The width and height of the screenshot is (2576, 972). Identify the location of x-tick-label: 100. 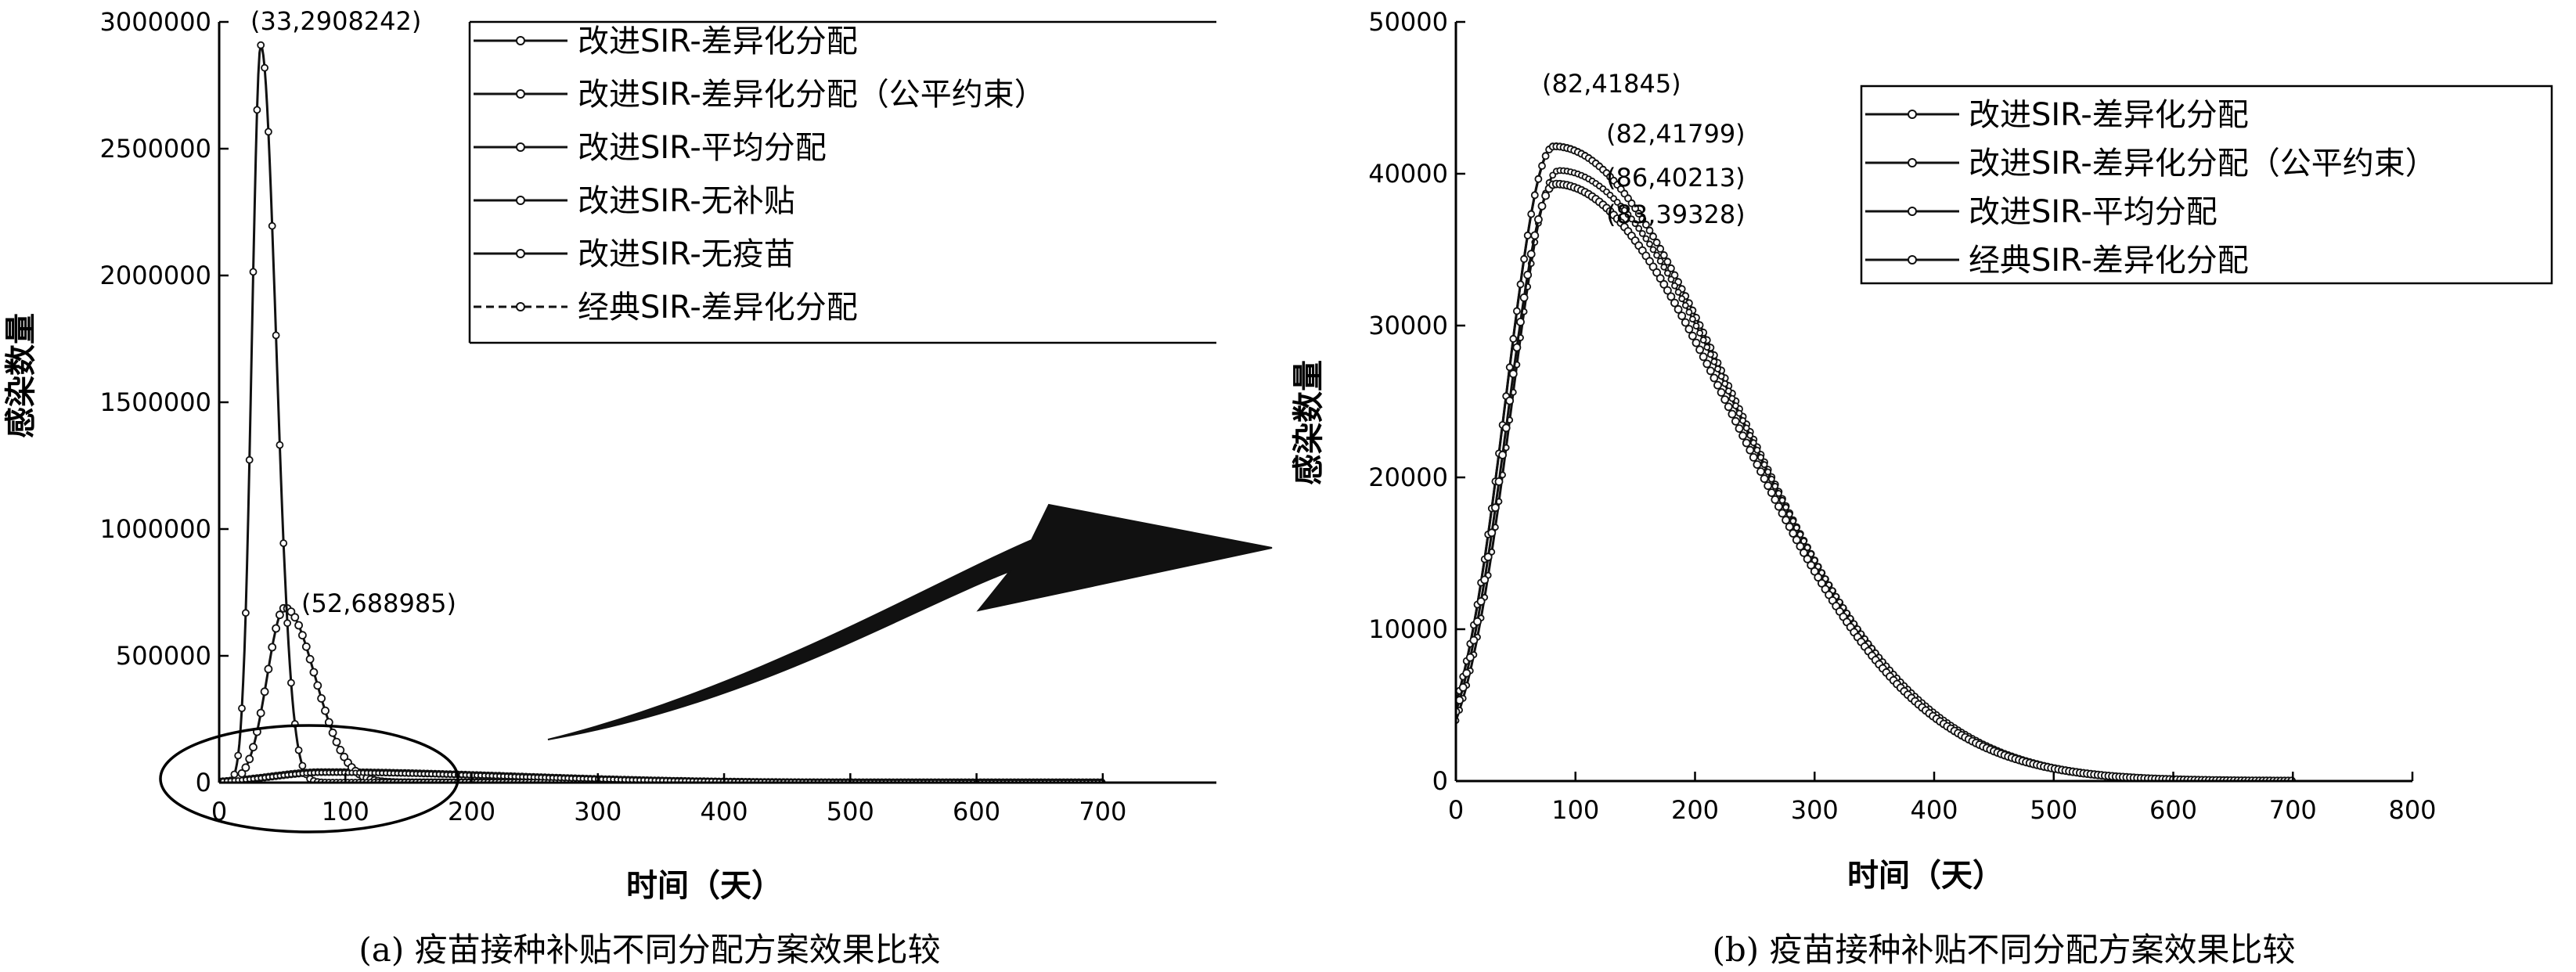
(345, 811).